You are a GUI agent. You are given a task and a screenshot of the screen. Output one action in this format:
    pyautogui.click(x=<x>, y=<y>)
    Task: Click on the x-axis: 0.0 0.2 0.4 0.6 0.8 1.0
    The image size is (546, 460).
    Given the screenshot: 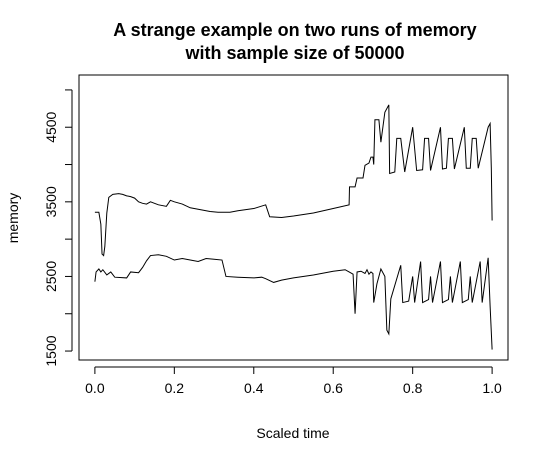 What is the action you would take?
    pyautogui.click(x=293, y=381)
    